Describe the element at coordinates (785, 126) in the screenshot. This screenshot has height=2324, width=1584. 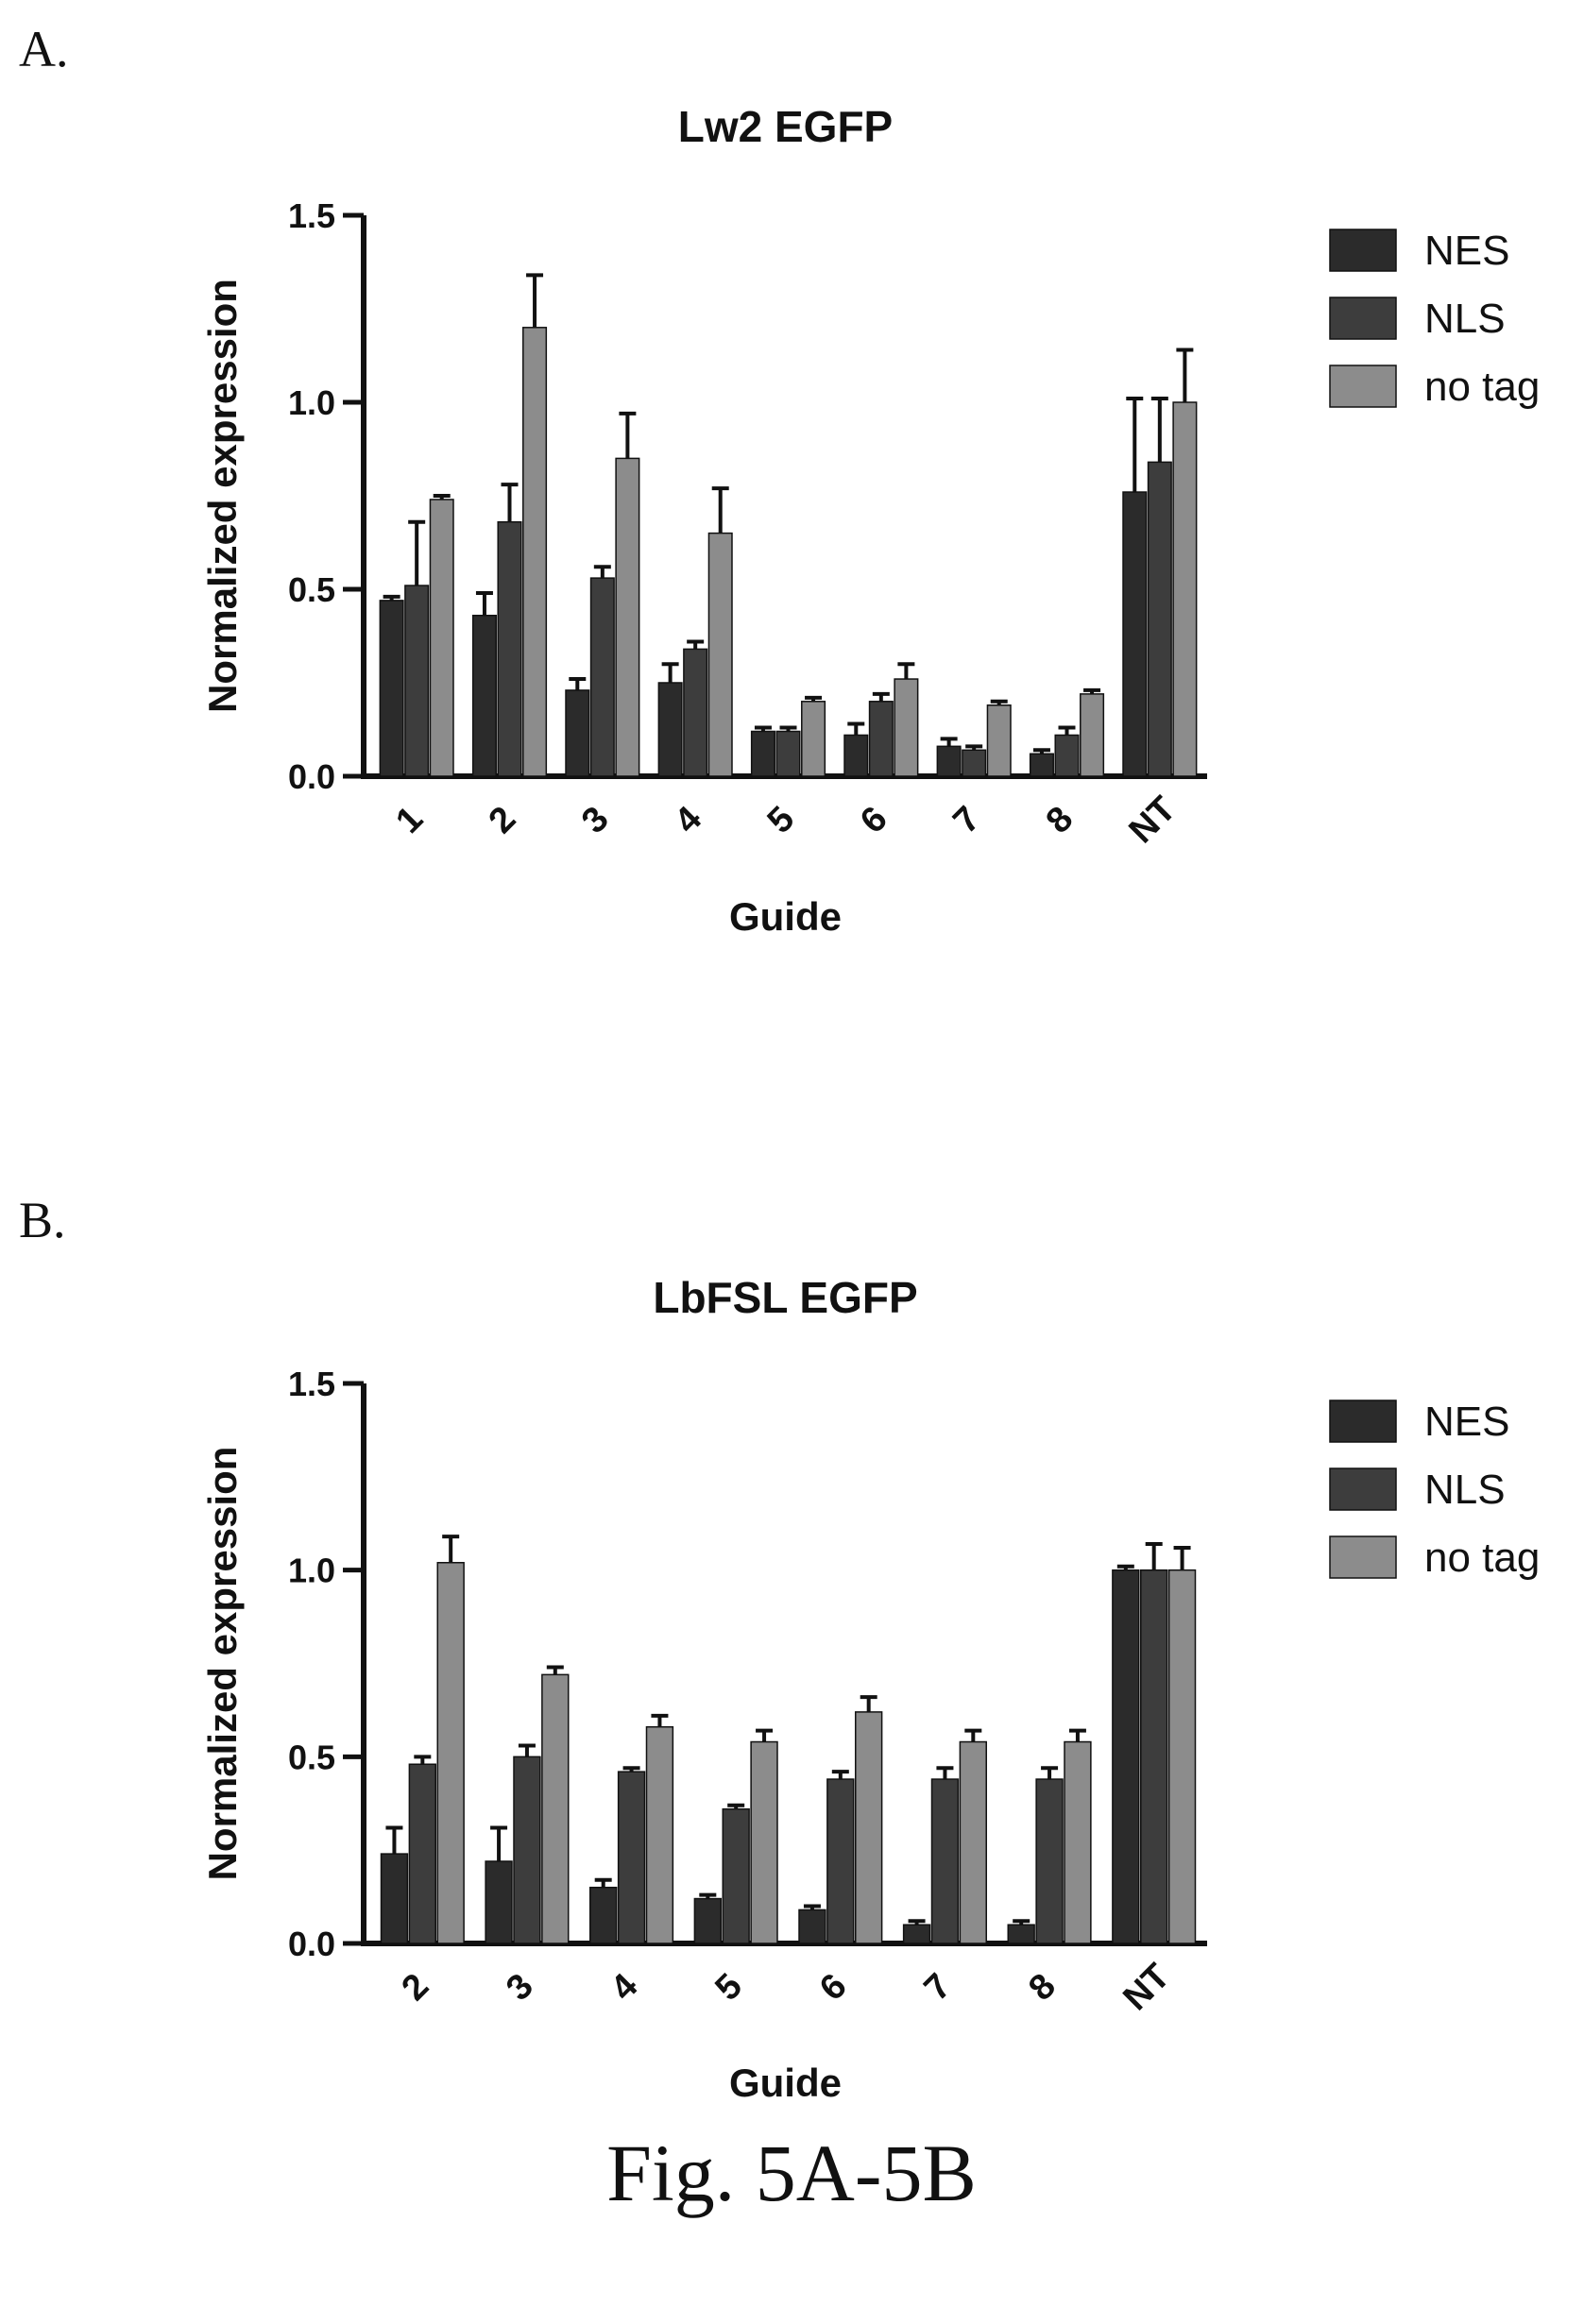
I see `chart-title: Lw2 EGFP` at that location.